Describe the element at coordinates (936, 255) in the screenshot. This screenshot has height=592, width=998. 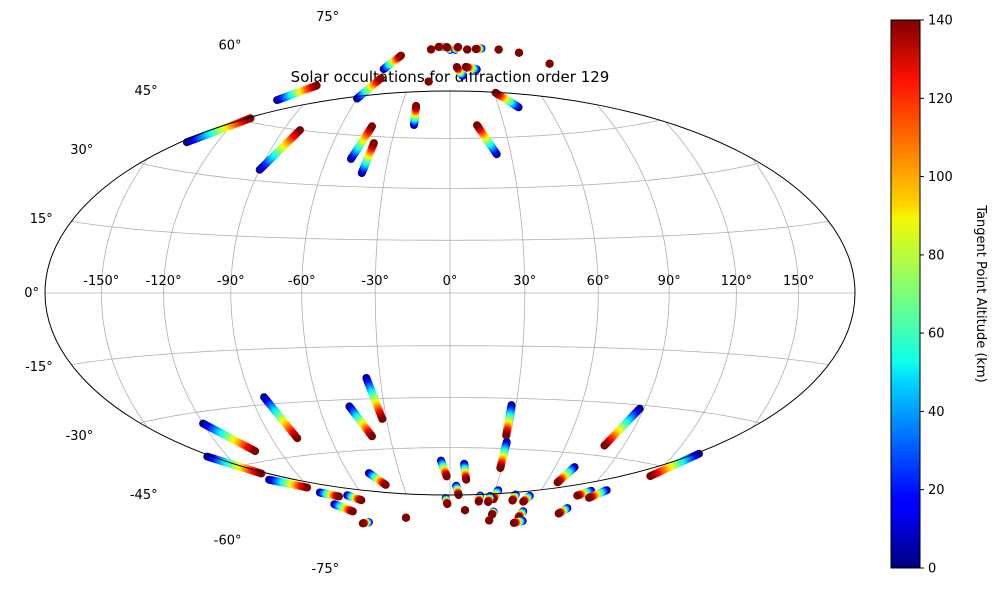
I see `colorbar-tick-label: 80` at that location.